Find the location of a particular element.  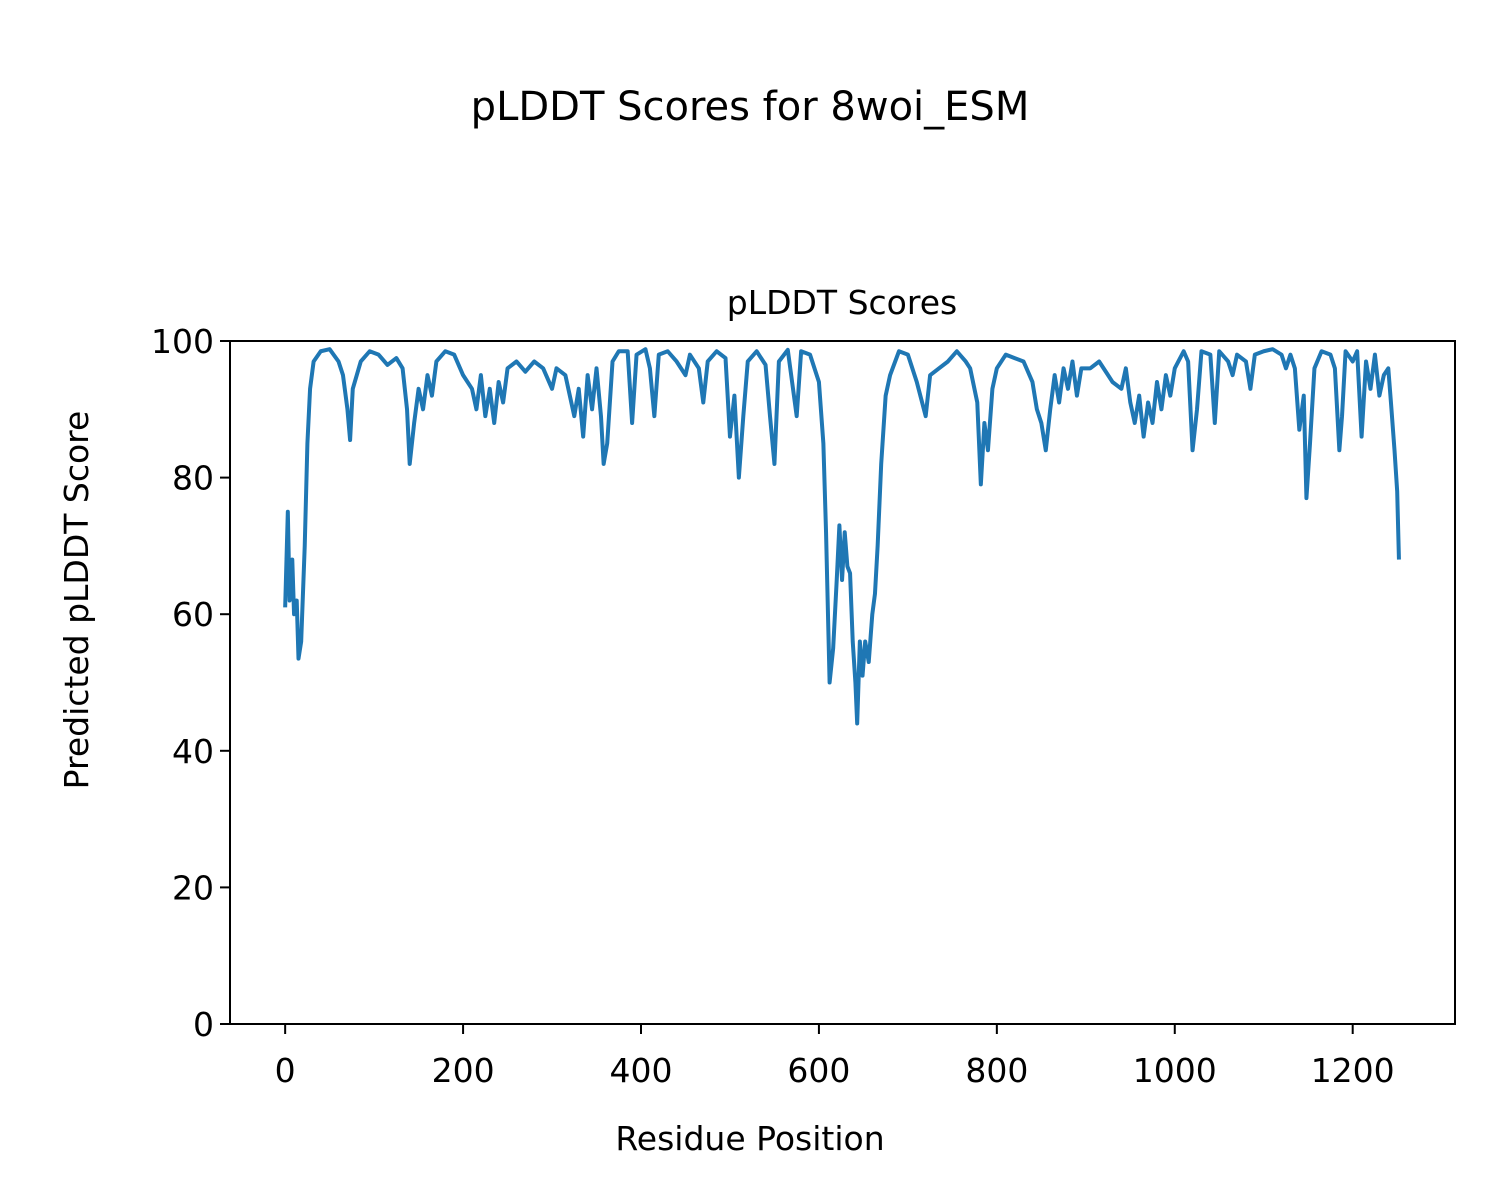

chart-title: pLDDT Scores for 8woi_ESM is located at coordinates (750, 107).